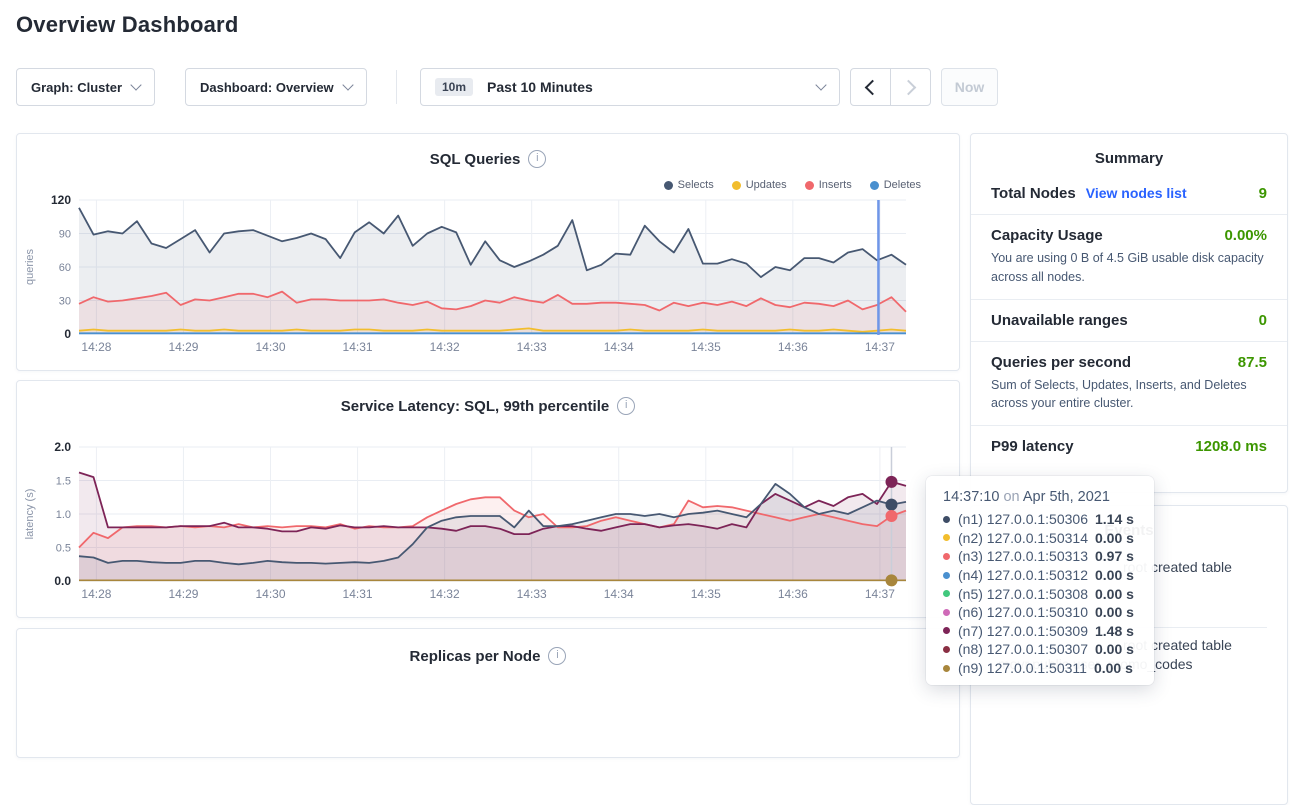 This screenshot has width=1290, height=805. Describe the element at coordinates (630, 87) in the screenshot. I see `time-range-selector: 10m Past 10 Minutes` at that location.